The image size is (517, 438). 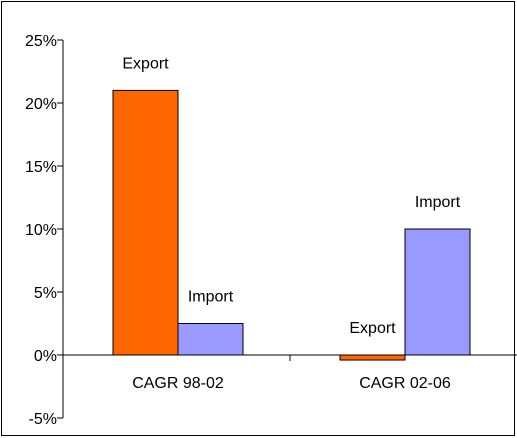 I want to click on category-label: CAGR 02-06, so click(x=405, y=383).